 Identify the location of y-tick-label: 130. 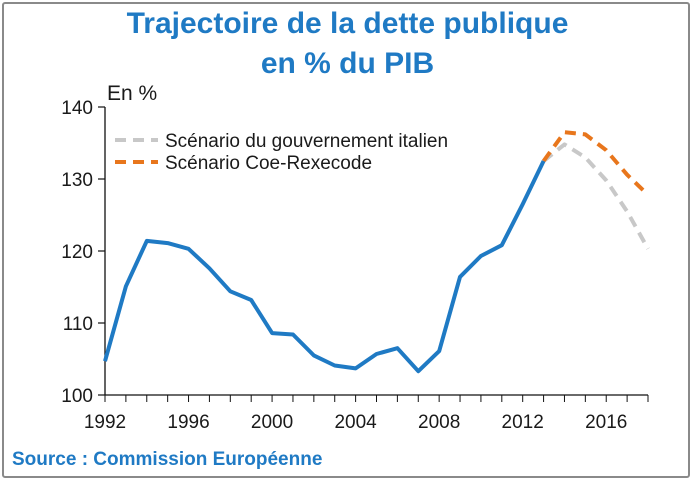
(77, 180).